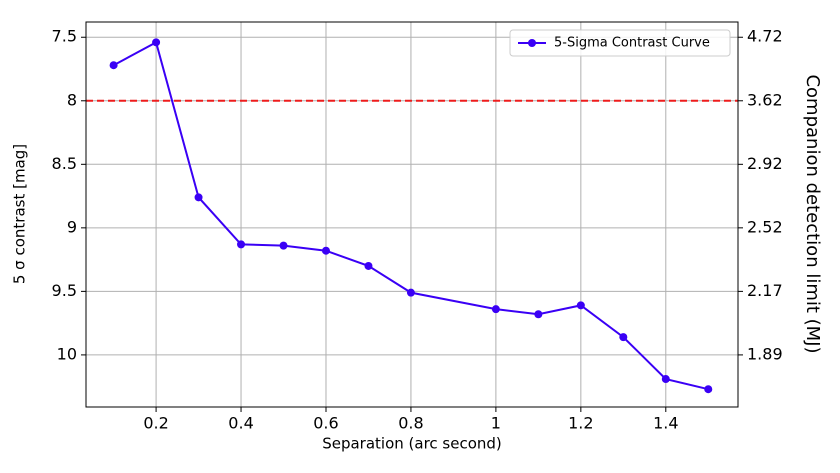 The image size is (840, 473). I want to click on y2-tick-label: 2.52, so click(765, 226).